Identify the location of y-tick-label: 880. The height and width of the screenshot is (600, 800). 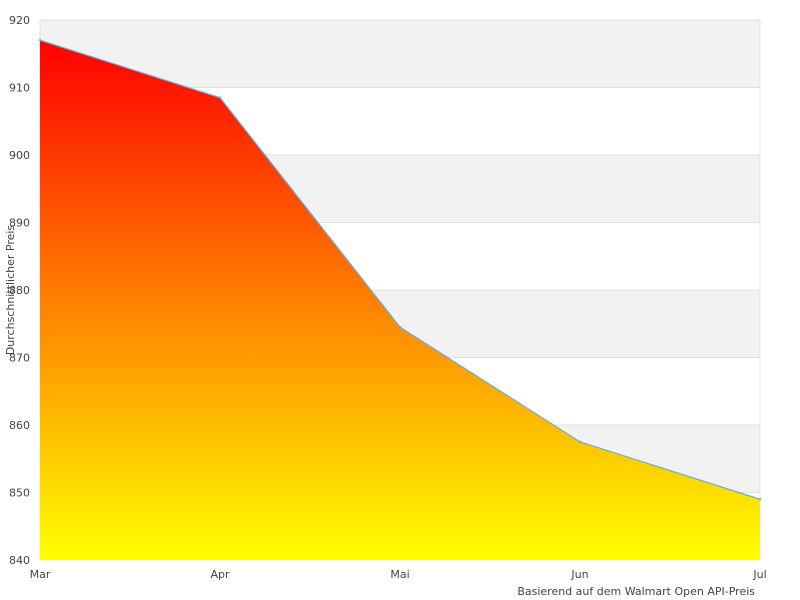
(19, 290).